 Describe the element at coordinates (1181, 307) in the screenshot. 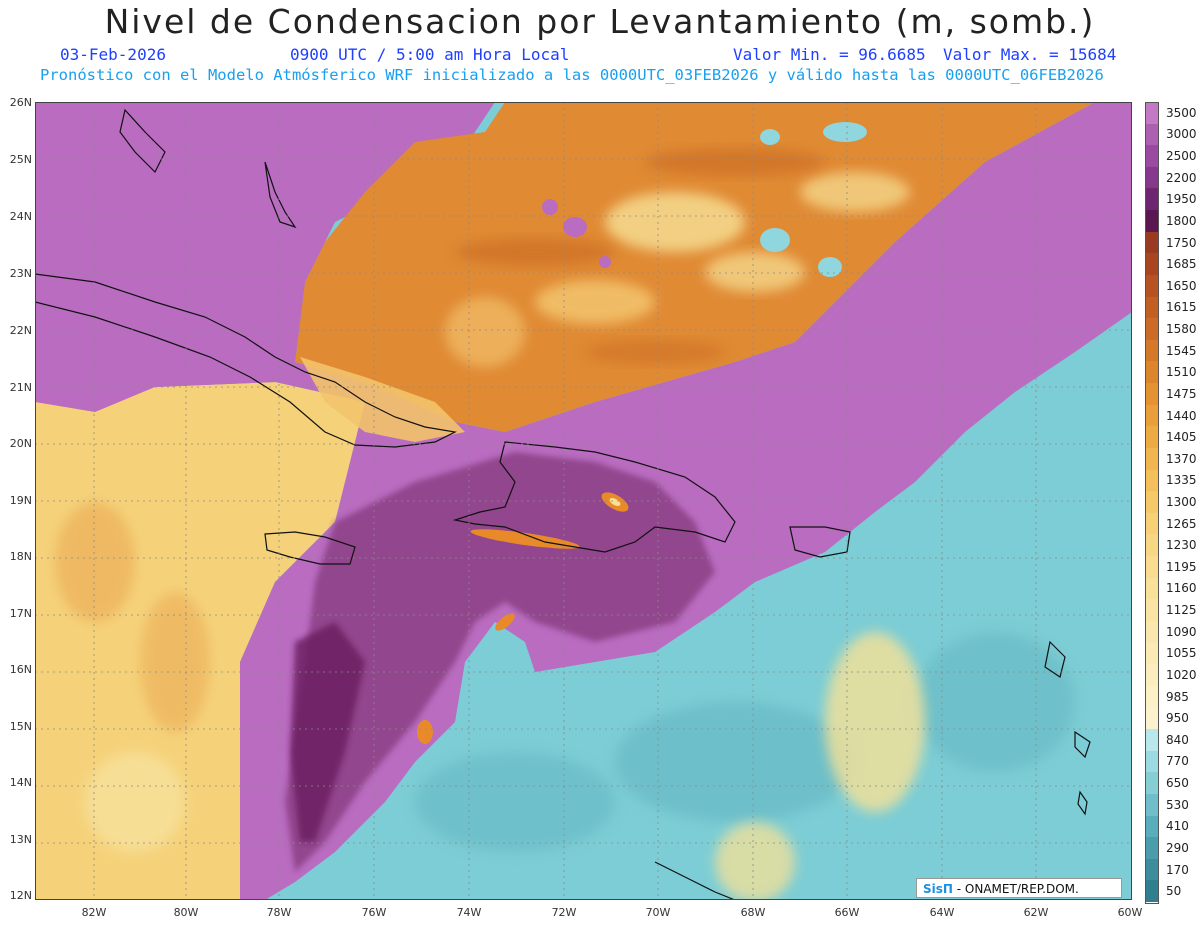

I see `colorbar-label: 1615` at that location.